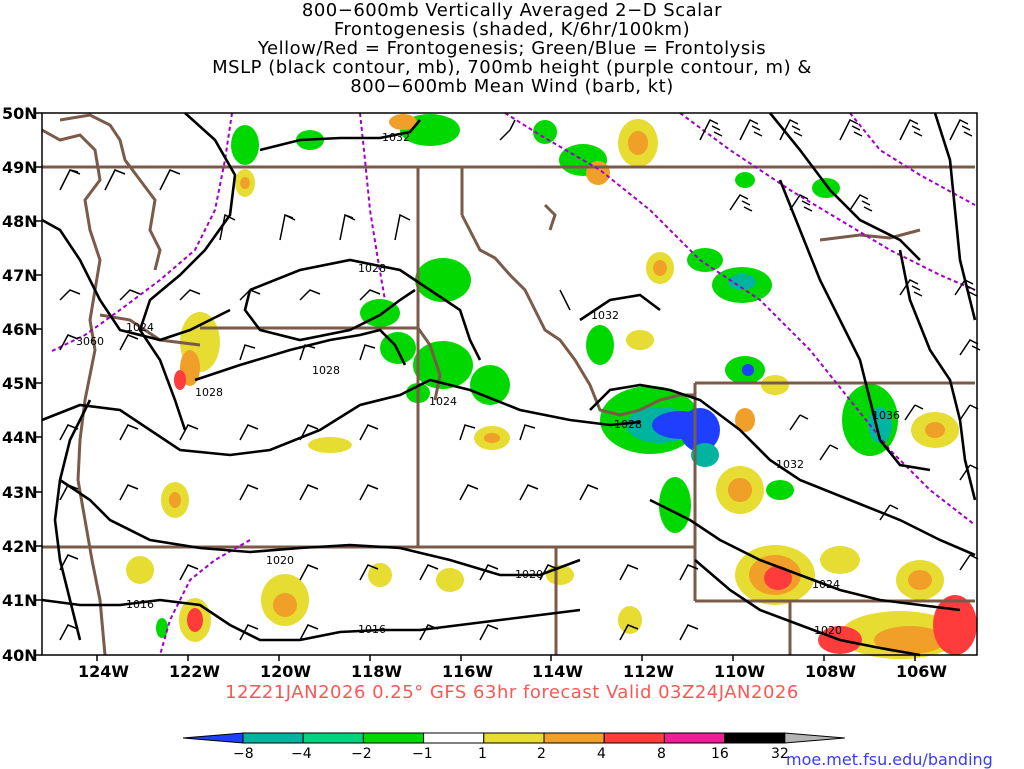  Describe the element at coordinates (512, 10) in the screenshot. I see `title-line-1: 800−600mb Vertically Averaged 2−D Scalar` at that location.